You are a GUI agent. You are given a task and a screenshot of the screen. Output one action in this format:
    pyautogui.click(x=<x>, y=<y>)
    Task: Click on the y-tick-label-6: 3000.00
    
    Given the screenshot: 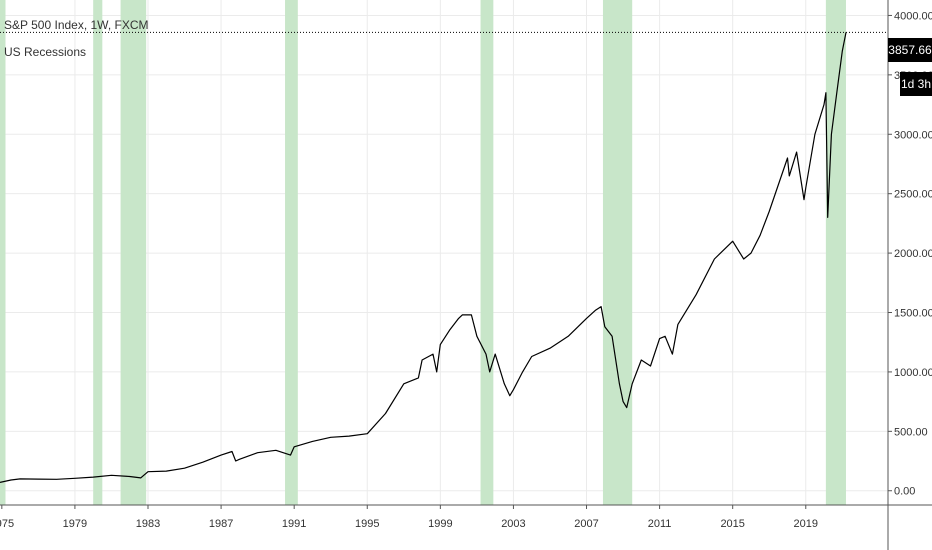 What is the action you would take?
    pyautogui.click(x=913, y=135)
    